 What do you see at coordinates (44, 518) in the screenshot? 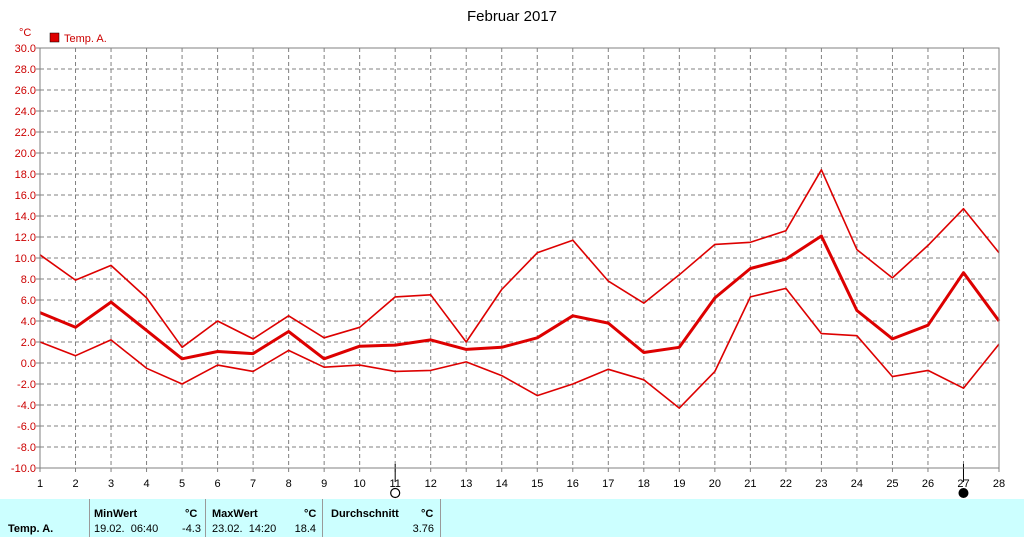
I see `stats-row-label-cell: Temp. A.` at bounding box center [44, 518].